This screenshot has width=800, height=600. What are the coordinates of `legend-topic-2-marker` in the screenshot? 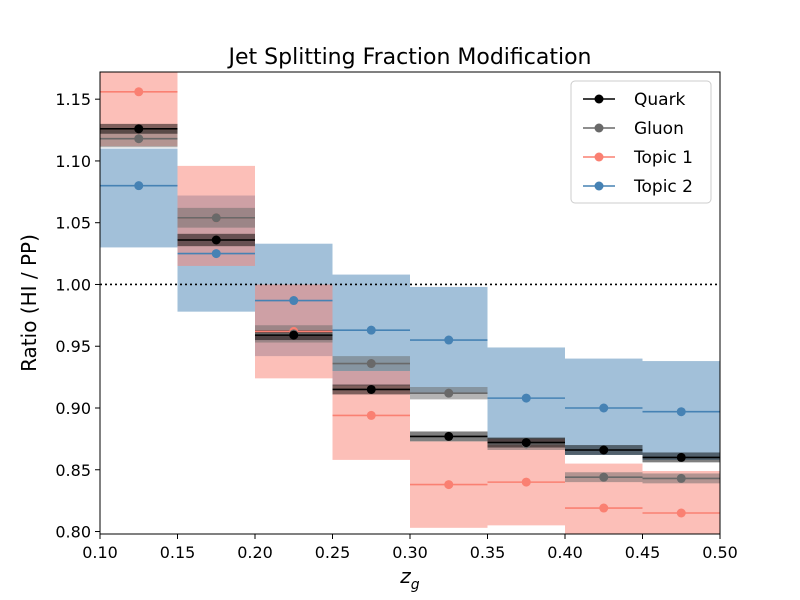 It's located at (599, 186).